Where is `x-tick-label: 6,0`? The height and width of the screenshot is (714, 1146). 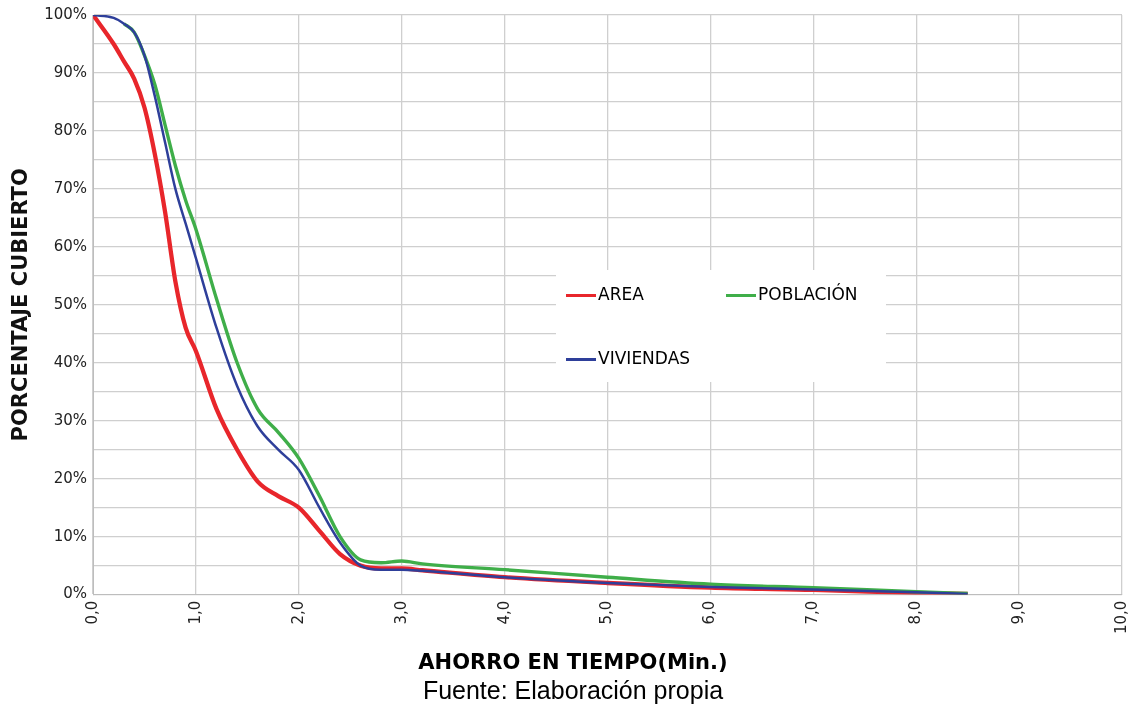
x-tick-label: 6,0 is located at coordinates (709, 612).